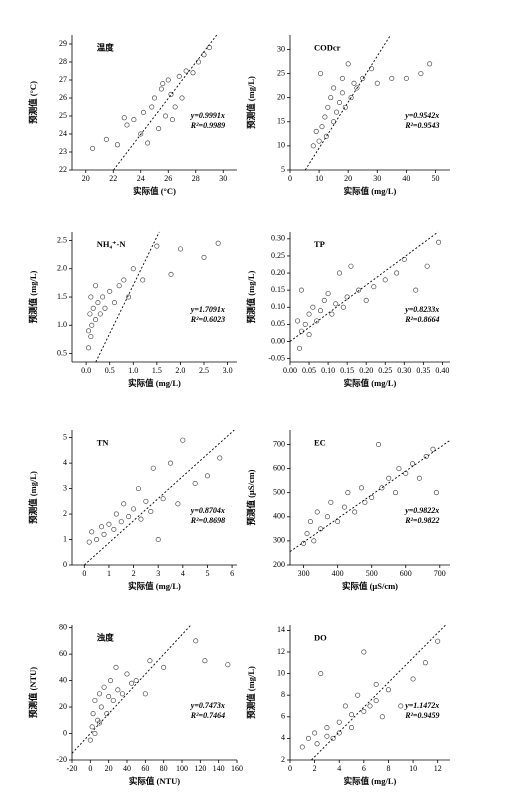  What do you see at coordinates (278, 272) in the screenshot?
I see `y-tick-label: 0.20` at bounding box center [278, 272].